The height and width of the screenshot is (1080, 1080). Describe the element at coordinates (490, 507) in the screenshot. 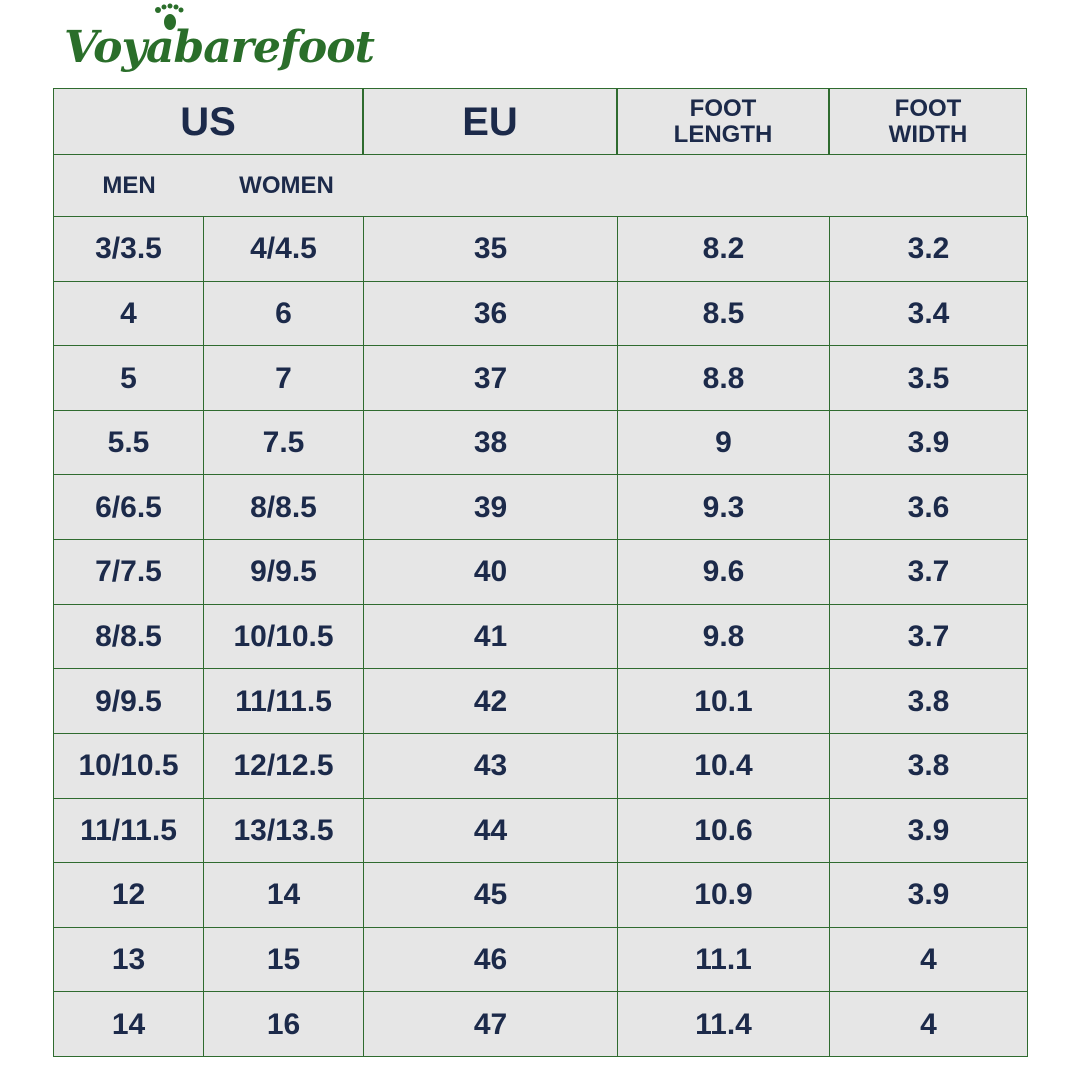

I see `table-cell: 39` at that location.